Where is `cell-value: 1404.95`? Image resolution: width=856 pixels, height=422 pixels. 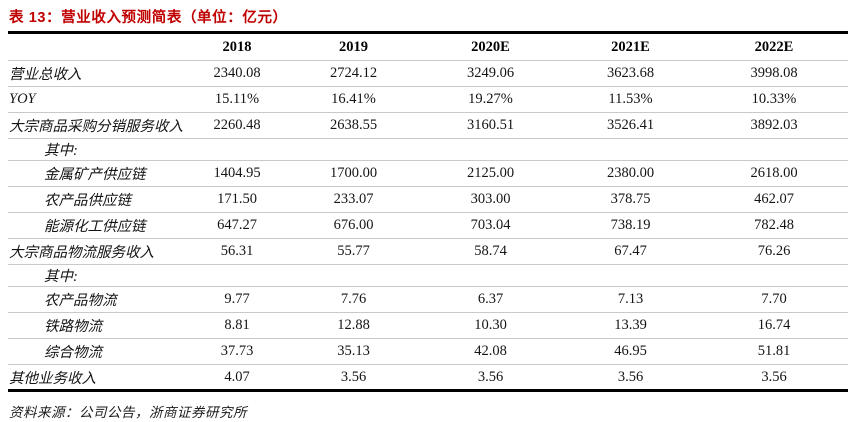 cell-value: 1404.95 is located at coordinates (237, 173).